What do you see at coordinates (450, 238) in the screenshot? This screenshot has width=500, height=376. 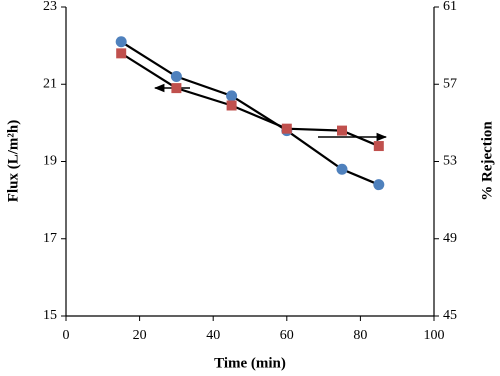 I see `y2-tick-label: 49` at bounding box center [450, 238].